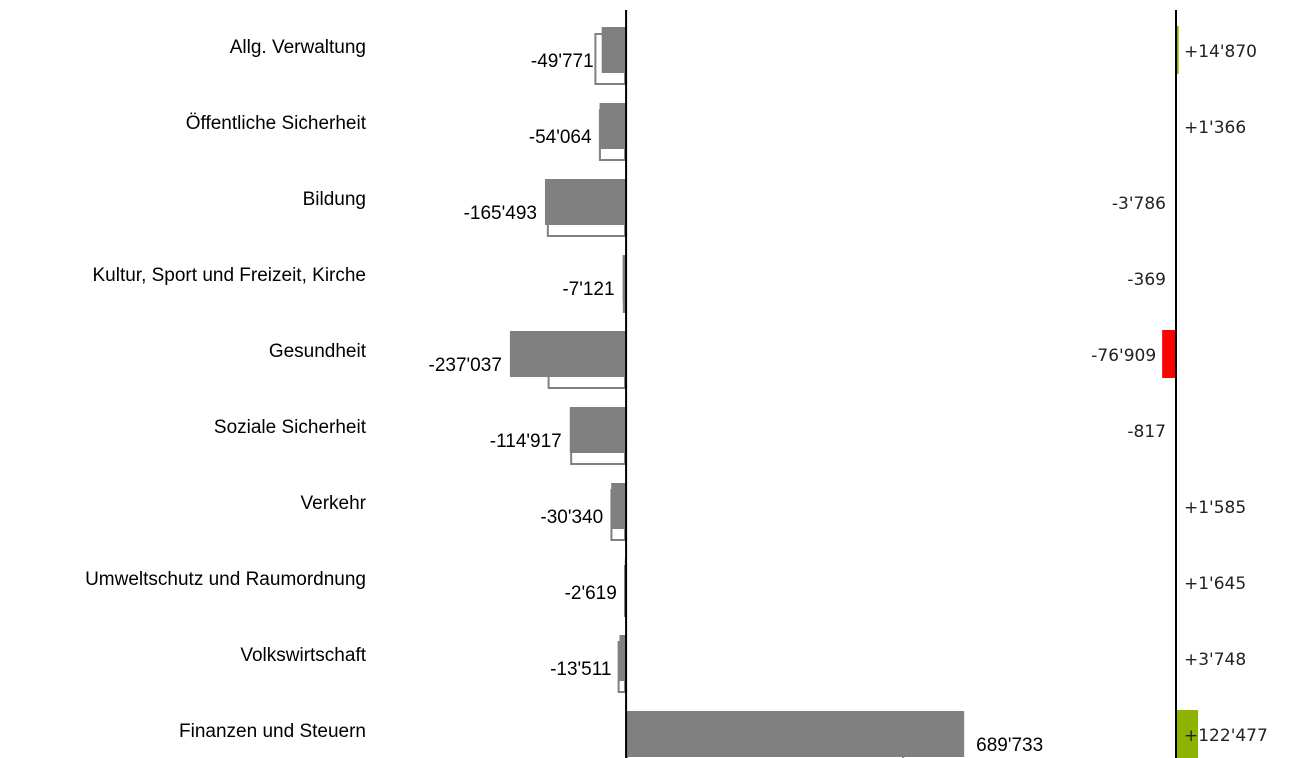 Image resolution: width=1304 pixels, height=758 pixels. Describe the element at coordinates (500, 213) in the screenshot. I see `value-label: -165'493` at that location.